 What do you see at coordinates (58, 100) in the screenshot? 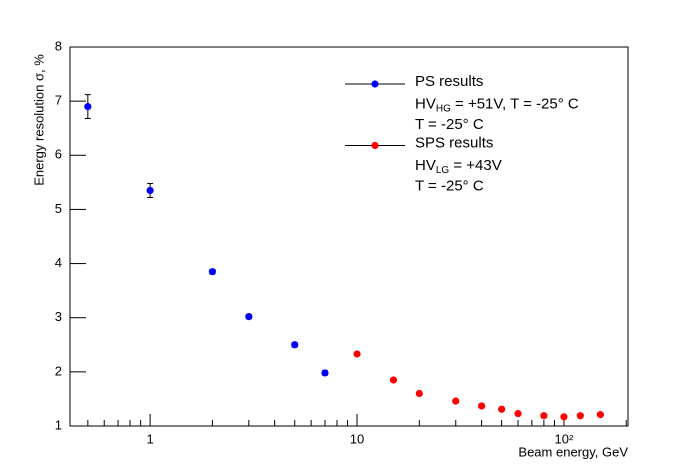
I see `y-tick-label: 7` at bounding box center [58, 100].